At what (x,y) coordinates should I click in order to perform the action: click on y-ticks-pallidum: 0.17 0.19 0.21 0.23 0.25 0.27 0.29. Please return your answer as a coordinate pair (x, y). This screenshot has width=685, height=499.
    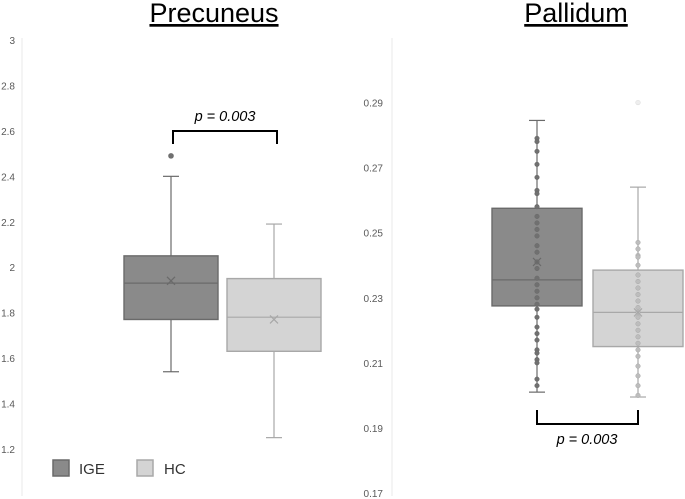
    Looking at the image, I should click on (374, 299).